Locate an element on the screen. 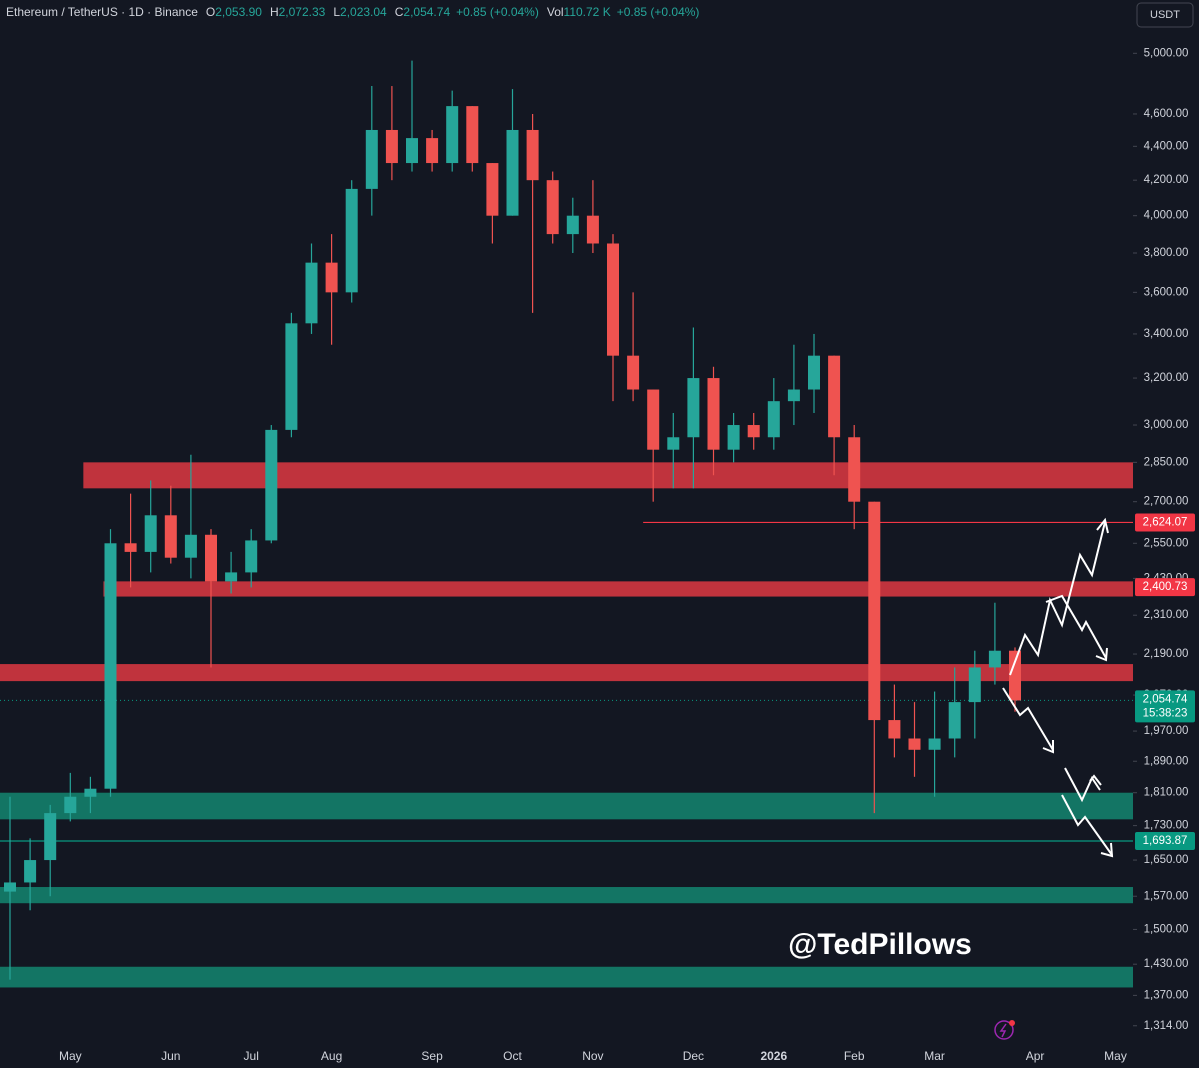  x-tick-label: Apr is located at coordinates (1035, 1056).